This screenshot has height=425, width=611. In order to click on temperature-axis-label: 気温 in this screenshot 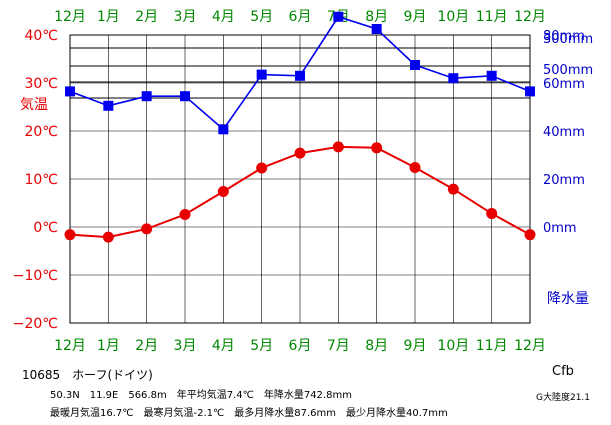, I will do `click(34, 105)`.